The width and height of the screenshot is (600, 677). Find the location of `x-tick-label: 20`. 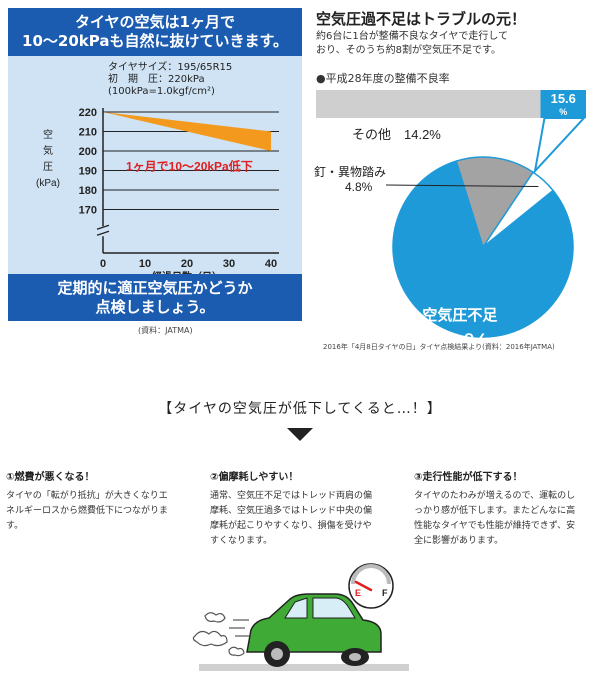

x-tick-label: 20 is located at coordinates (187, 264).